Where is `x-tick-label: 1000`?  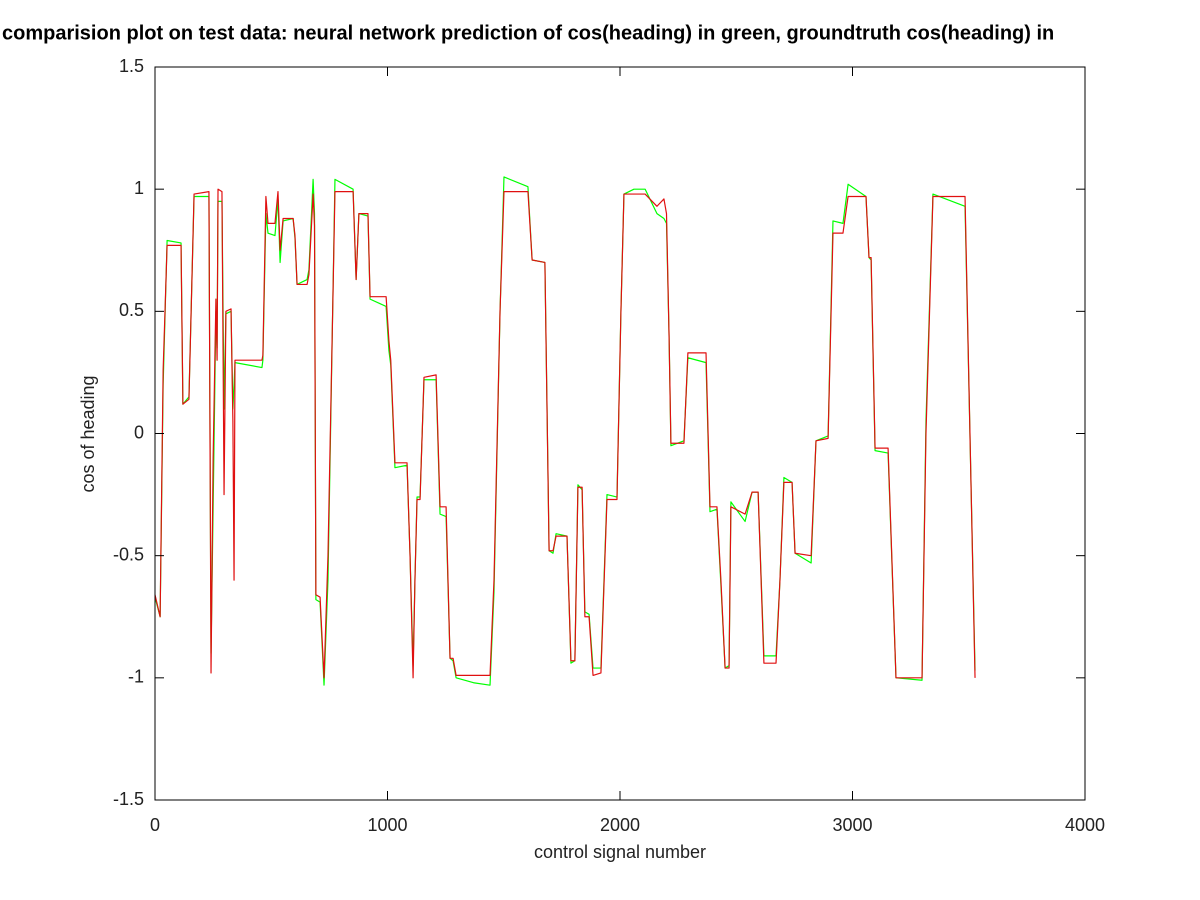 x-tick-label: 1000 is located at coordinates (387, 825).